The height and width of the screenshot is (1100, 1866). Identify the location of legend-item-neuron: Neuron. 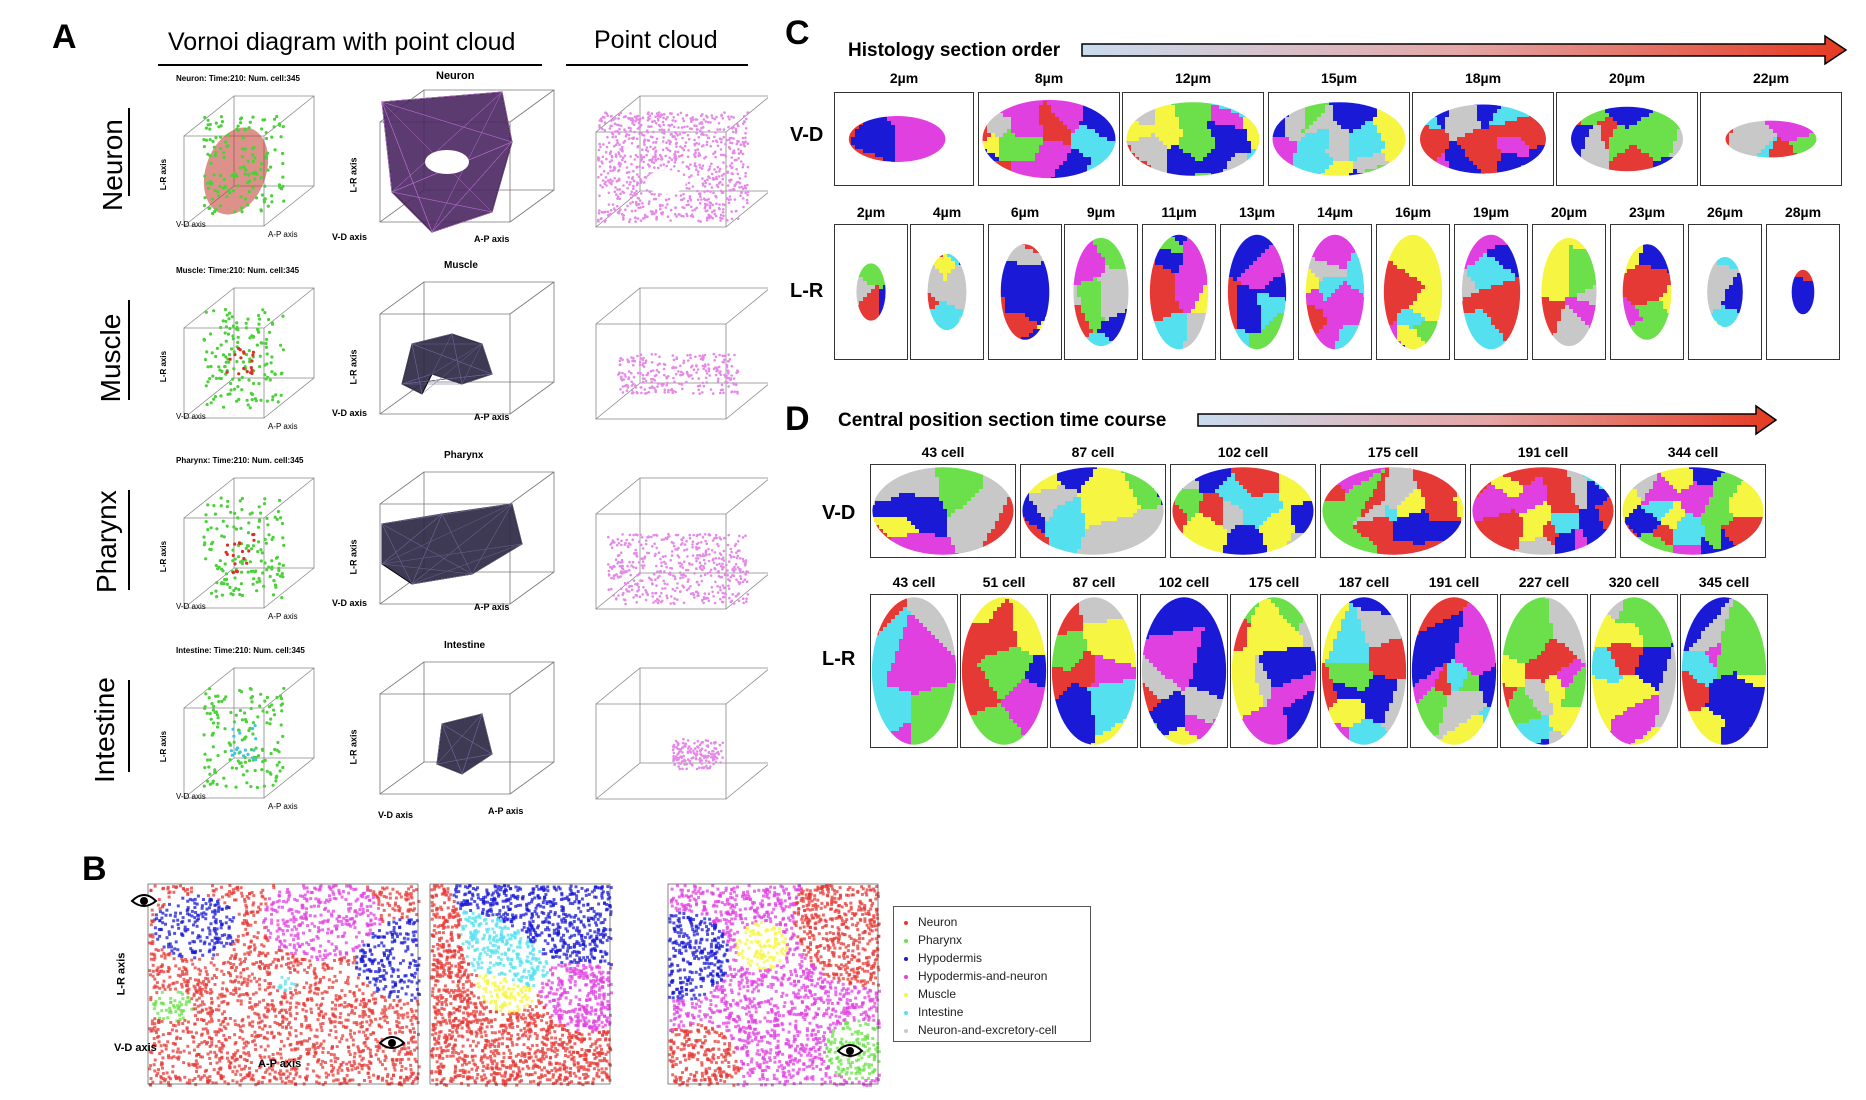
(930, 922).